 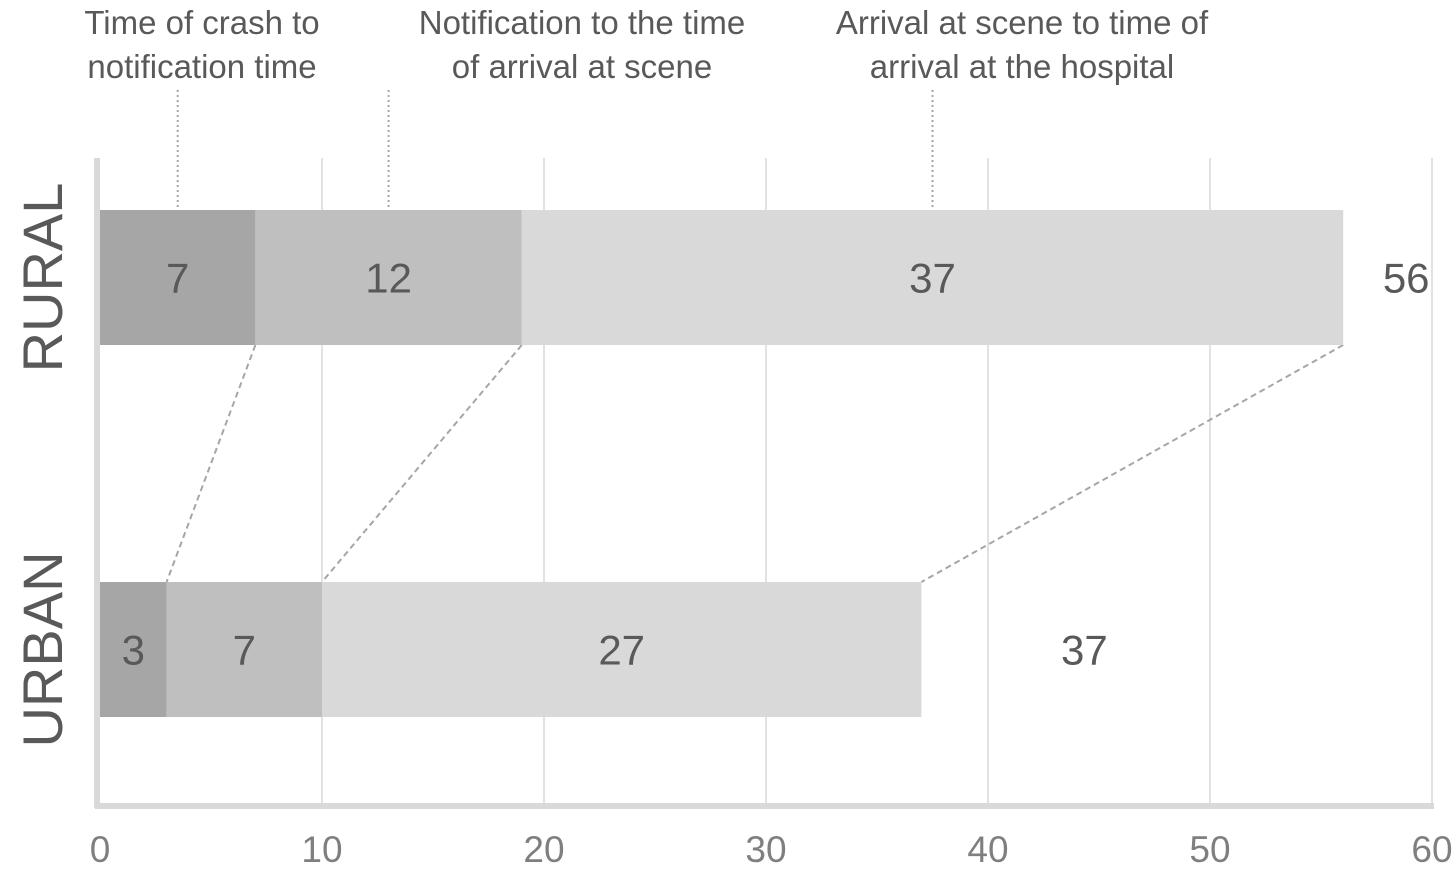 What do you see at coordinates (582, 22) in the screenshot?
I see `series-label-2-line-1: Notification to the time` at bounding box center [582, 22].